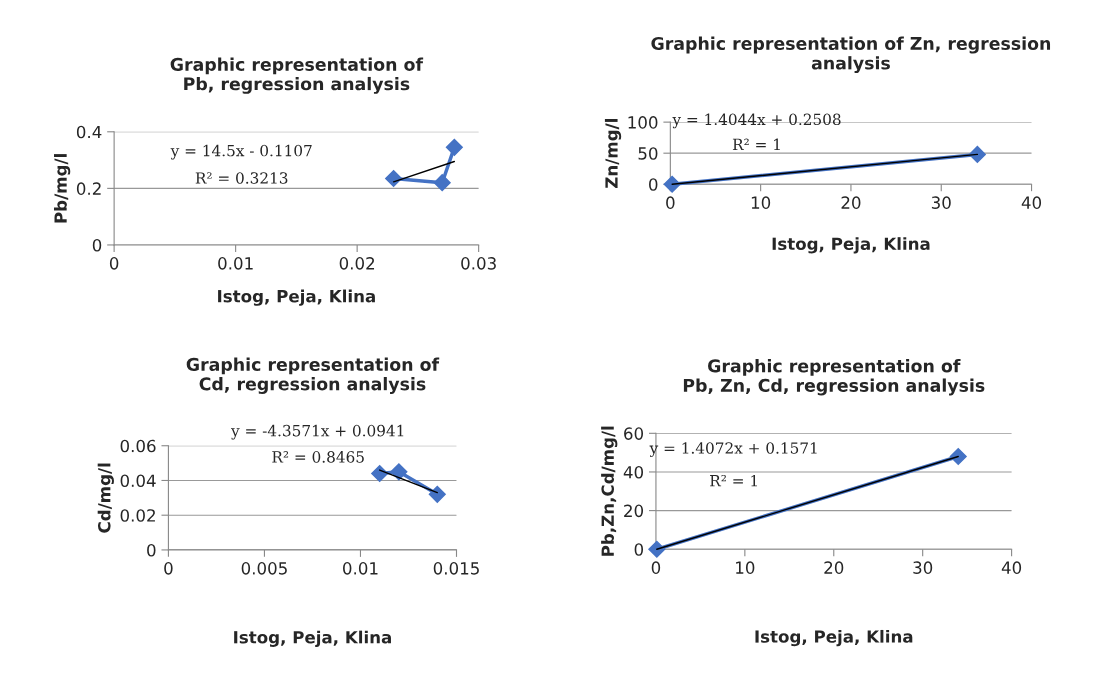  Describe the element at coordinates (264, 568) in the screenshot. I see `x-tick-label: 0.005` at that location.